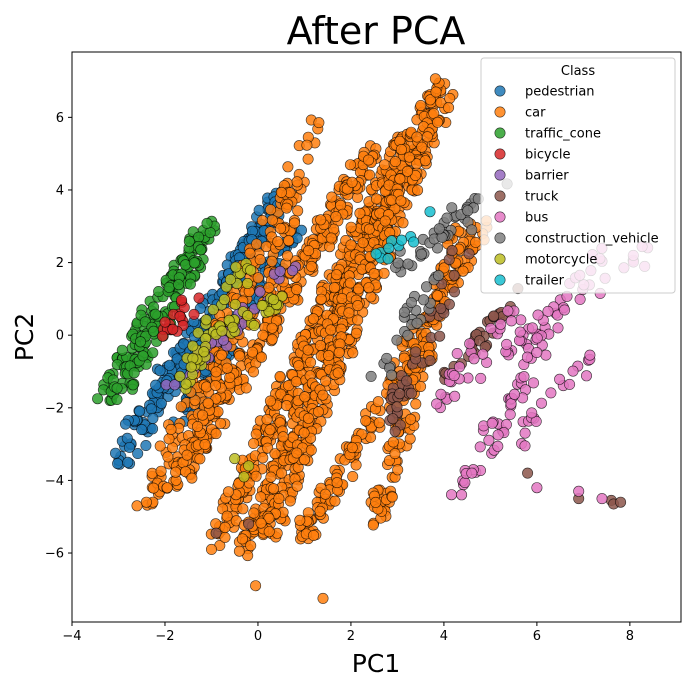  What do you see at coordinates (547, 155) in the screenshot?
I see `legend-label-bicycle: bicycle` at bounding box center [547, 155].